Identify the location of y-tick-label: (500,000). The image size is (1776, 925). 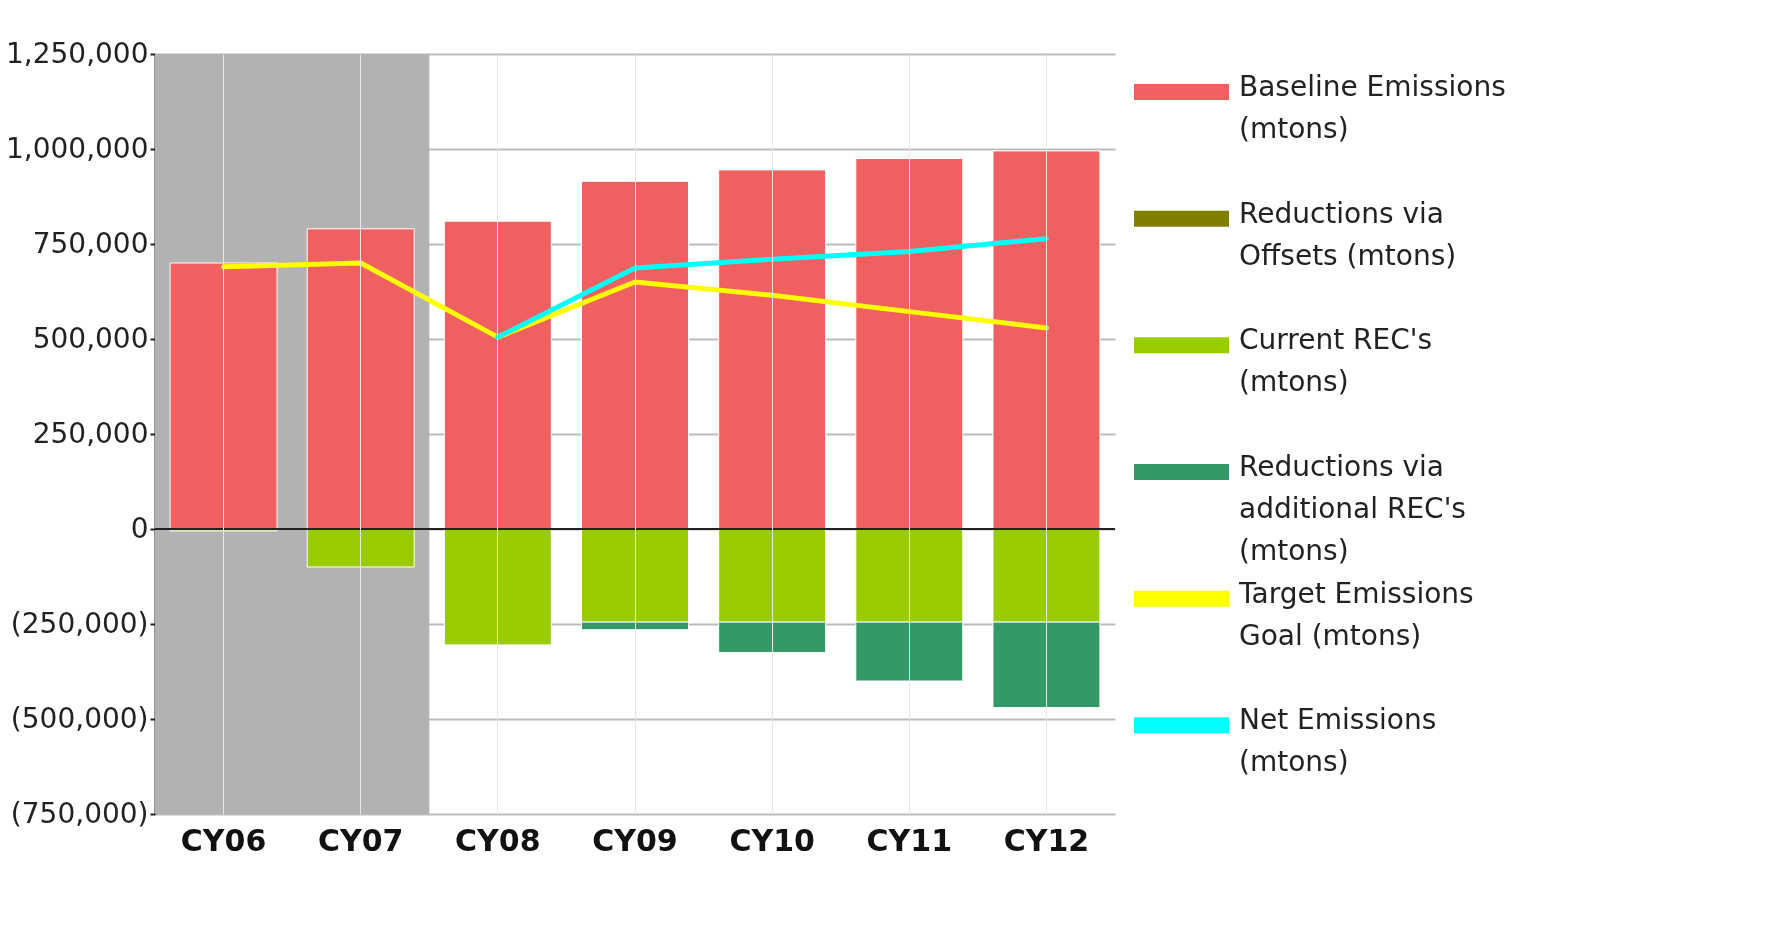
(79, 718).